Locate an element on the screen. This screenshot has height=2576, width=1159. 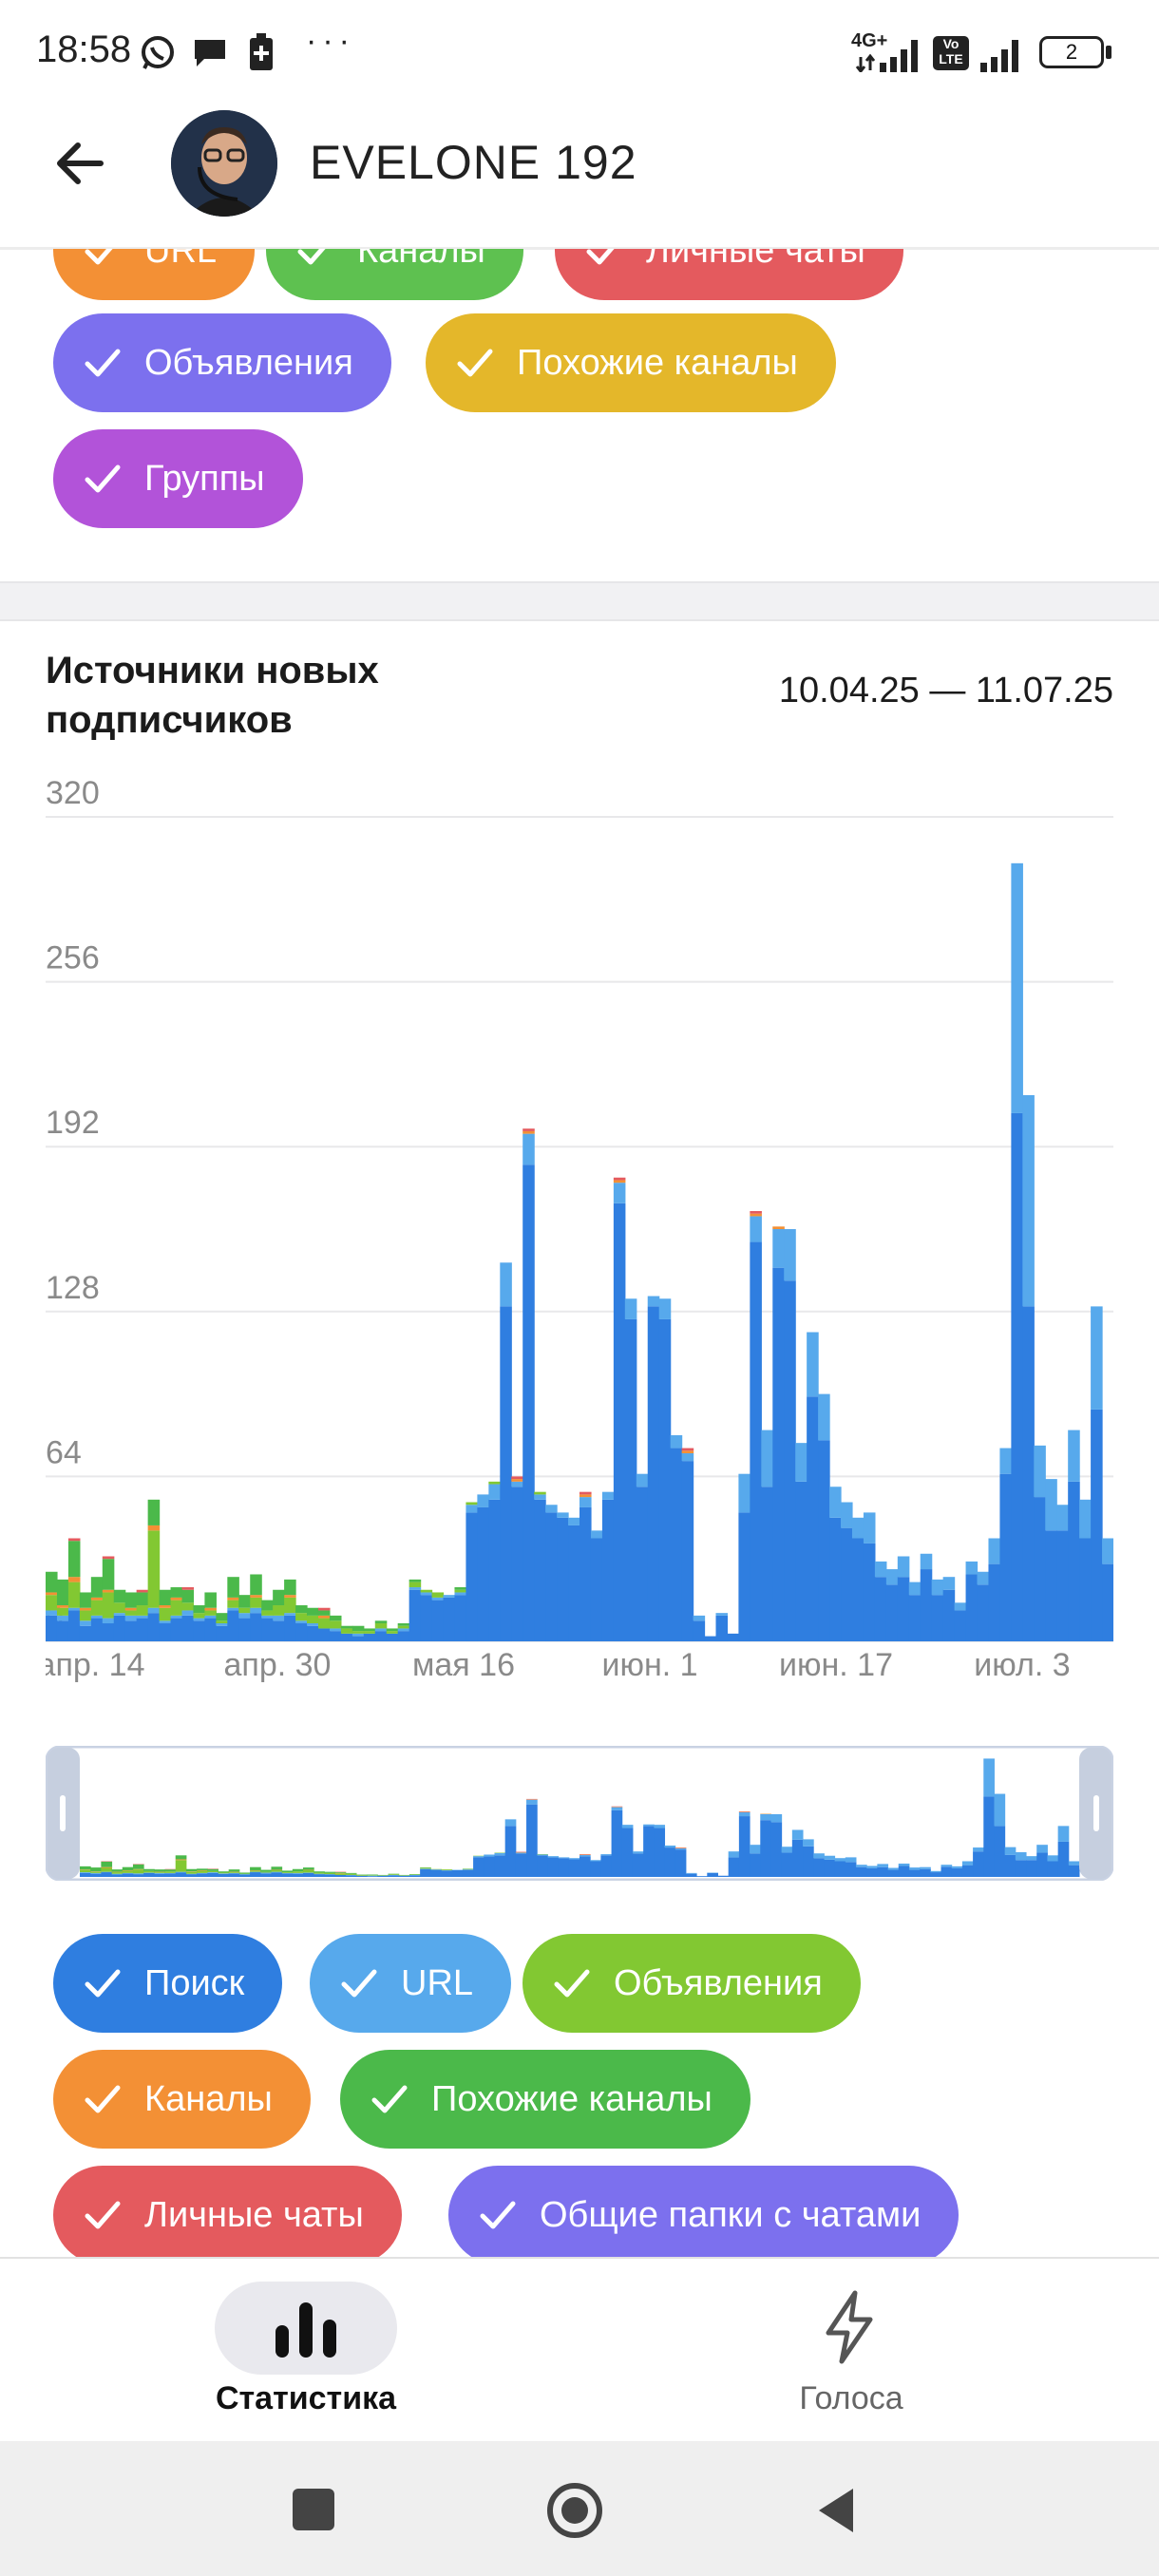
system-back-icon is located at coordinates (836, 2510).